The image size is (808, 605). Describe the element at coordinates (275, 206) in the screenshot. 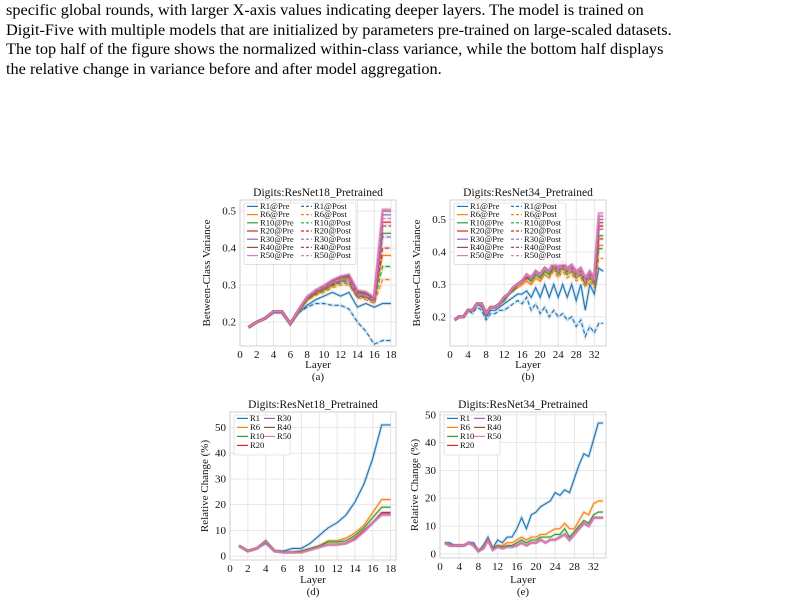

I see `legend-label: R1@Pre` at that location.